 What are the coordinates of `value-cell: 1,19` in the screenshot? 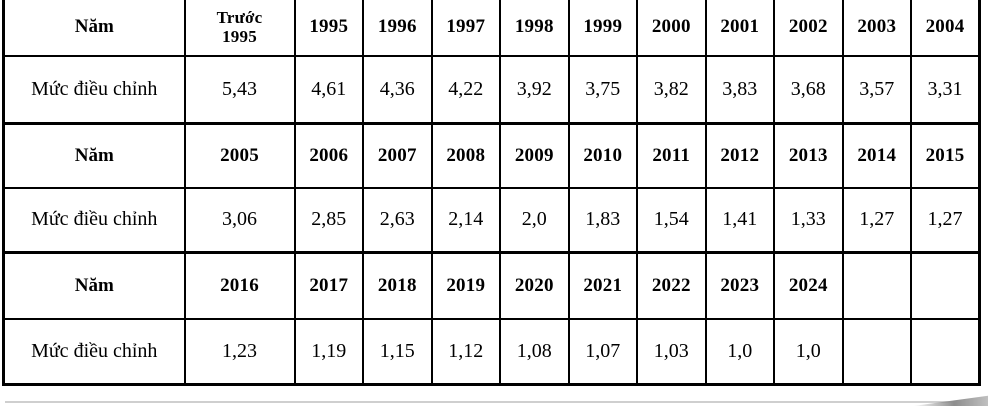 It's located at (328, 351).